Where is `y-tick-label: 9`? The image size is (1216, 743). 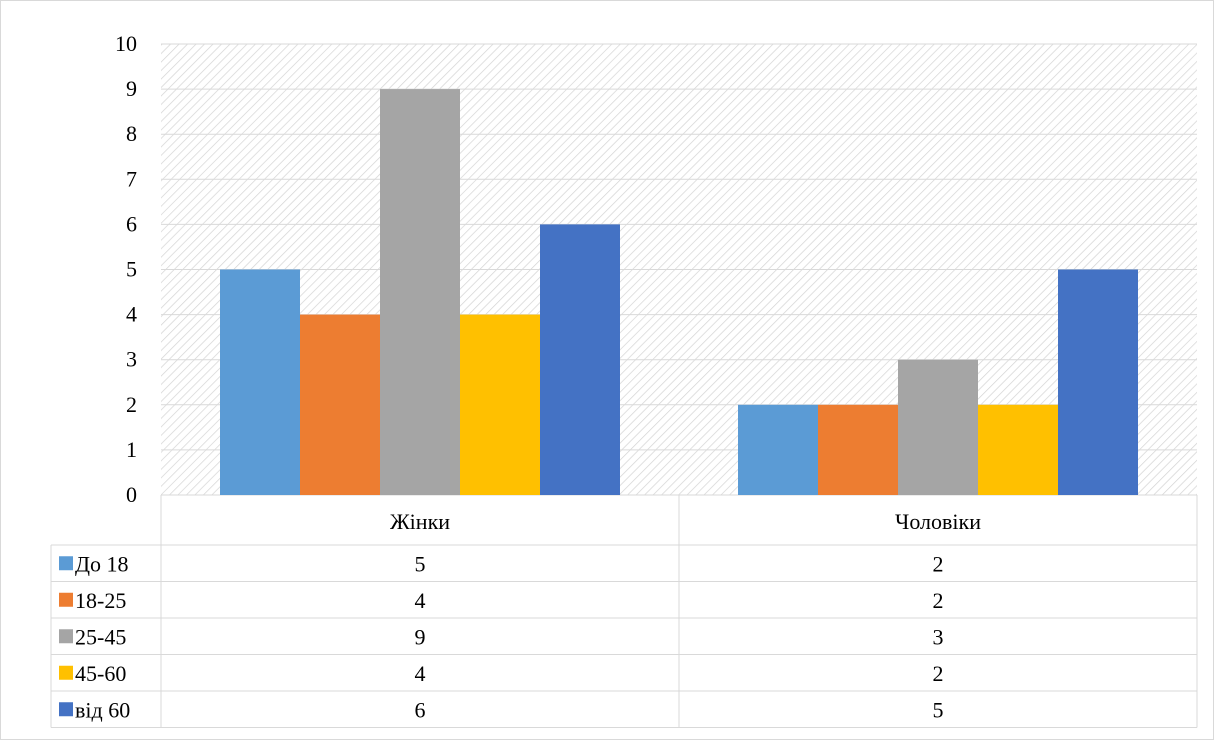 y-tick-label: 9 is located at coordinates (131, 88).